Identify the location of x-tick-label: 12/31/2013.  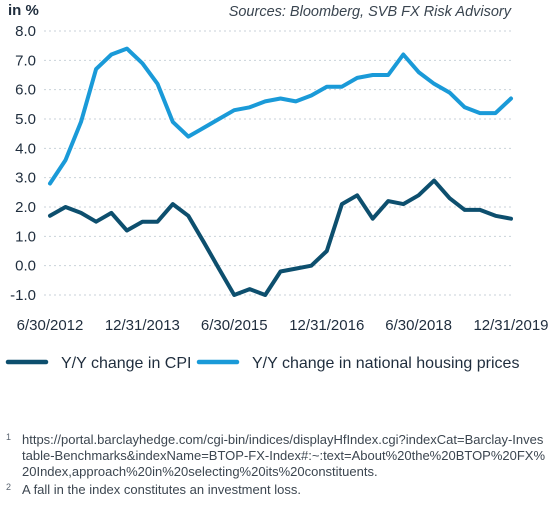
(142, 325).